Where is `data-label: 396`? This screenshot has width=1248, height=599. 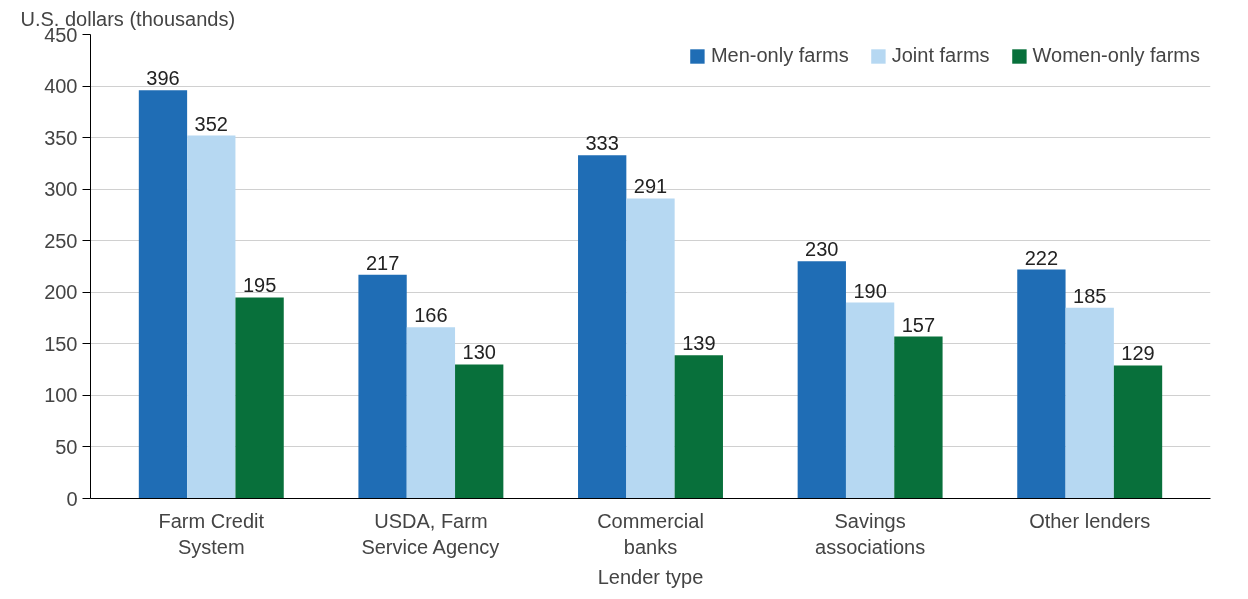
data-label: 396 is located at coordinates (163, 78).